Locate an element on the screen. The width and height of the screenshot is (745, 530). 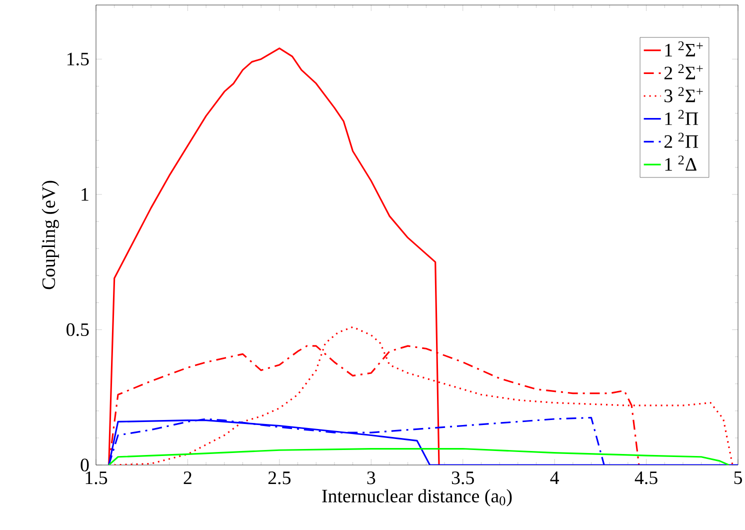
legend-label: 1 $^{2}$Δ is located at coordinates (680, 163).